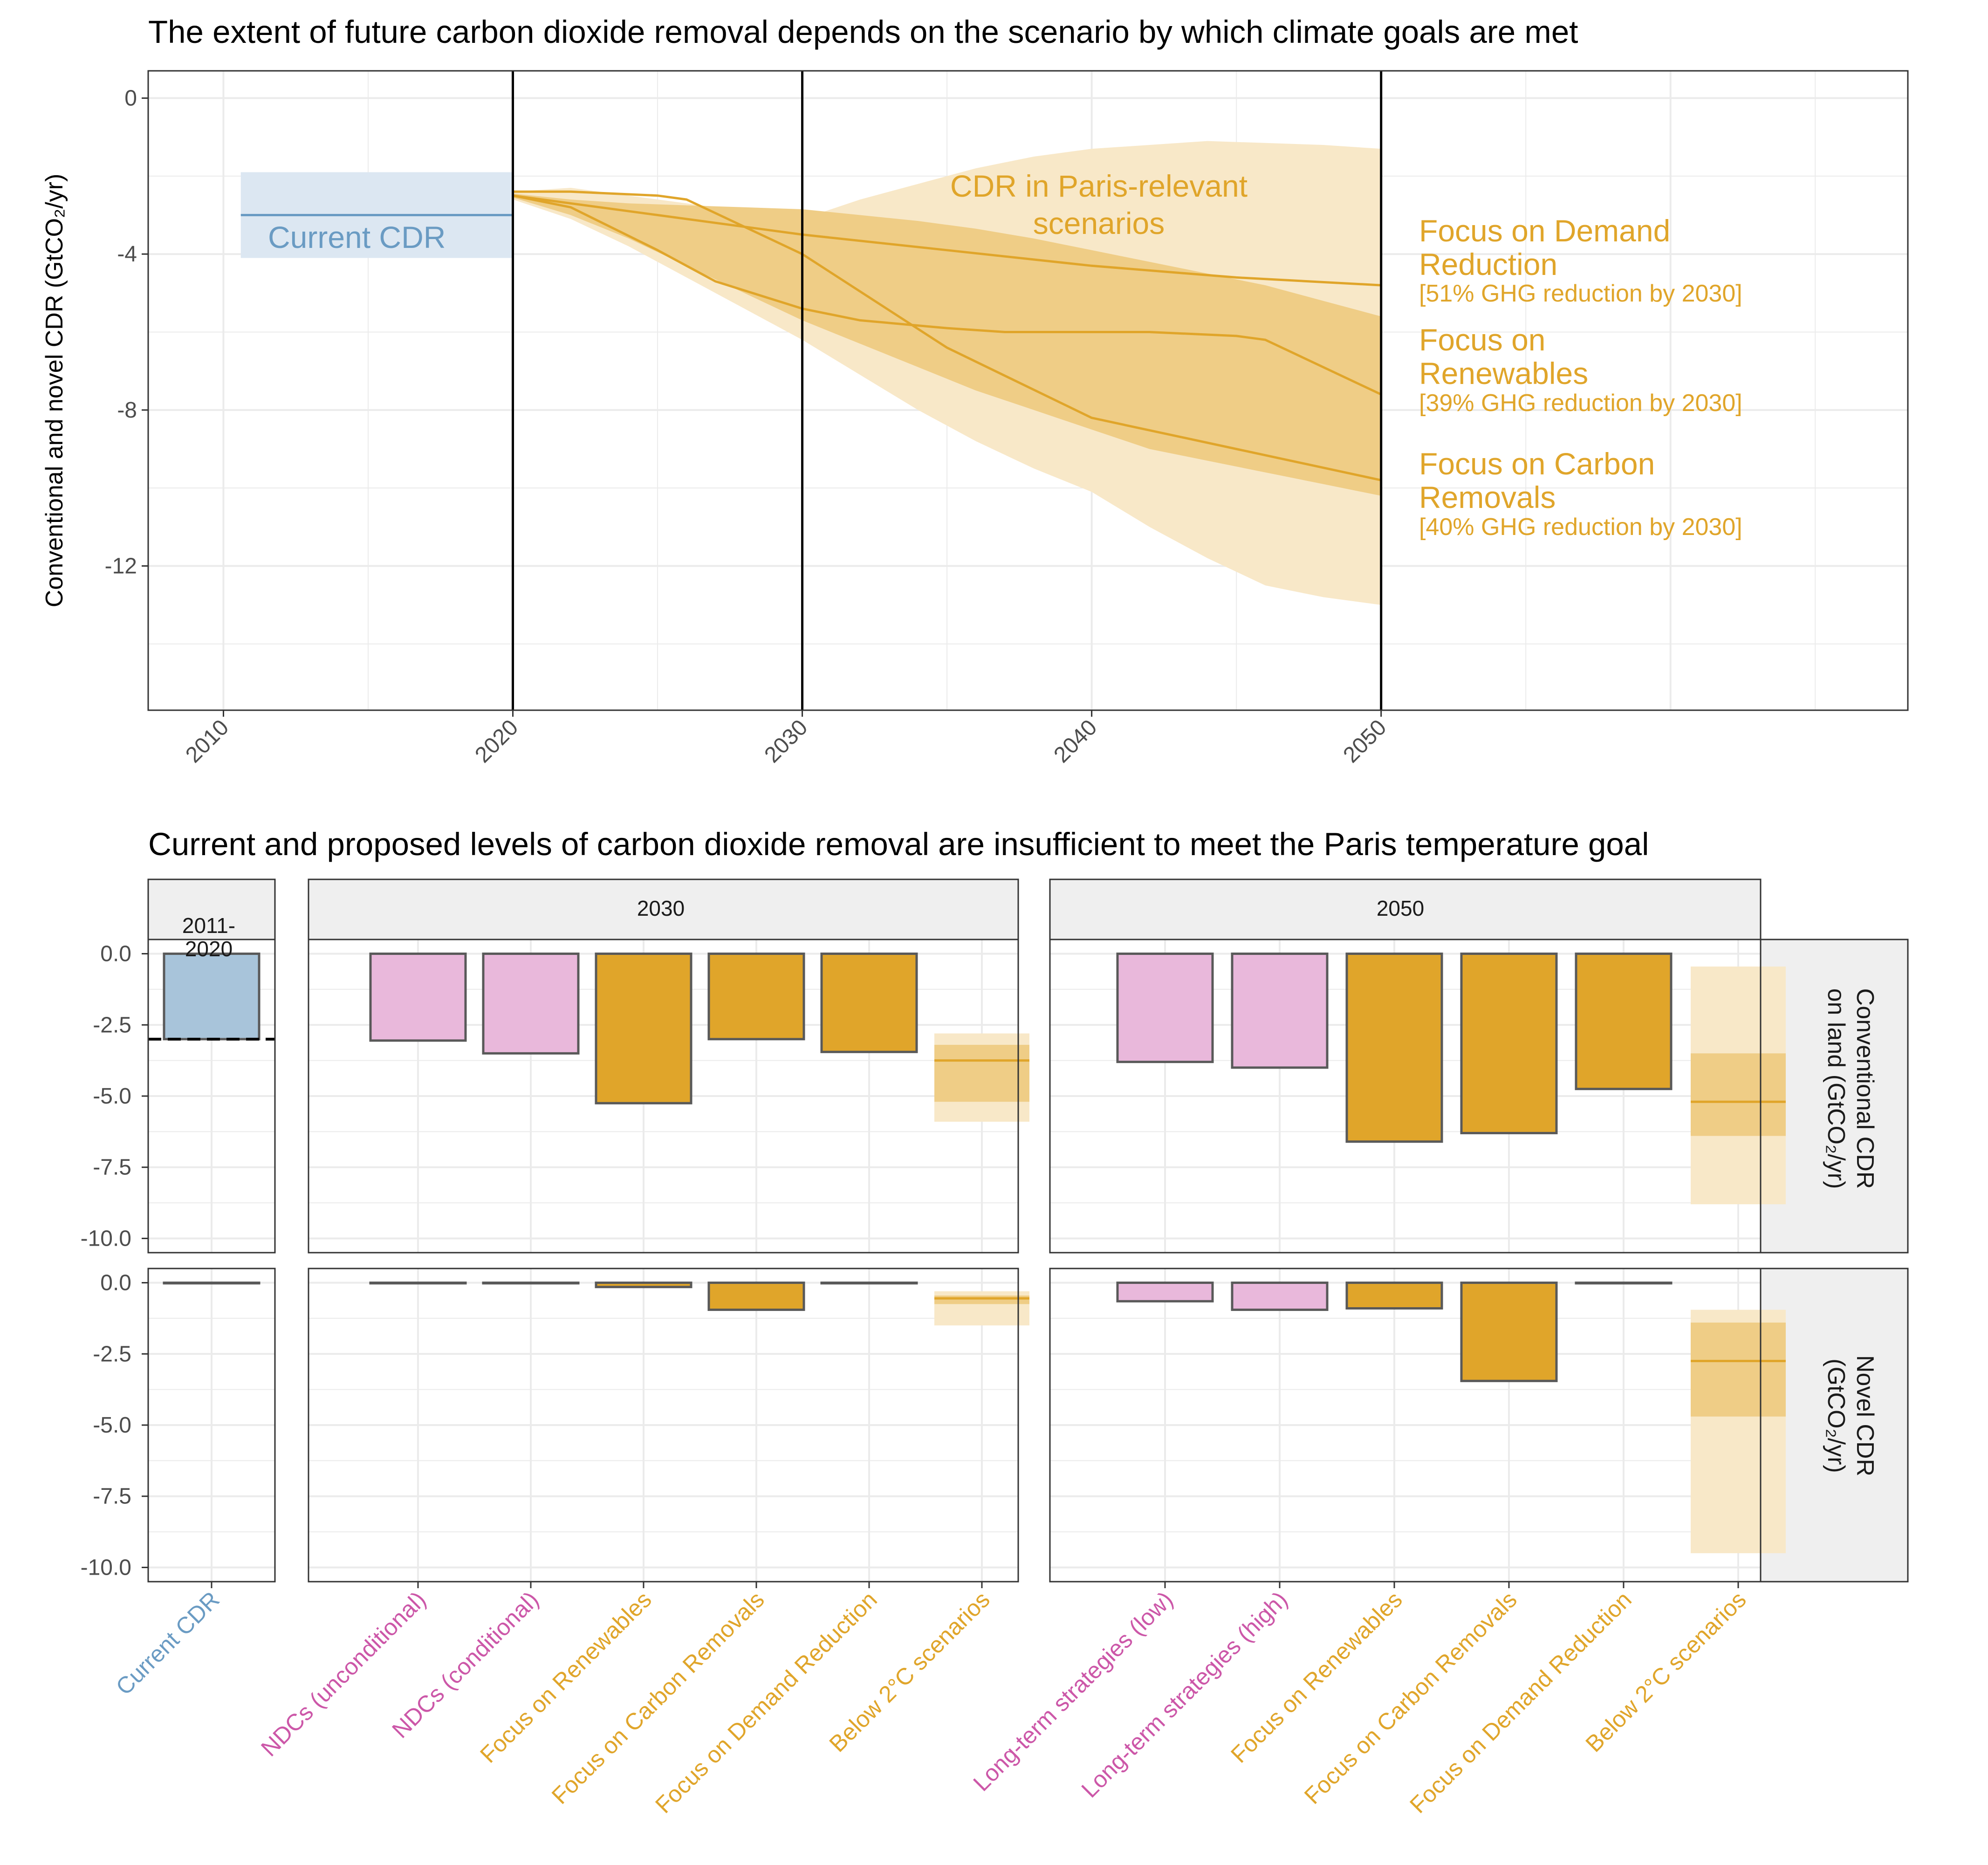  Describe the element at coordinates (1580, 403) in the screenshot. I see `renewables-label-note: [39% GHG reduction by 2030]` at that location.